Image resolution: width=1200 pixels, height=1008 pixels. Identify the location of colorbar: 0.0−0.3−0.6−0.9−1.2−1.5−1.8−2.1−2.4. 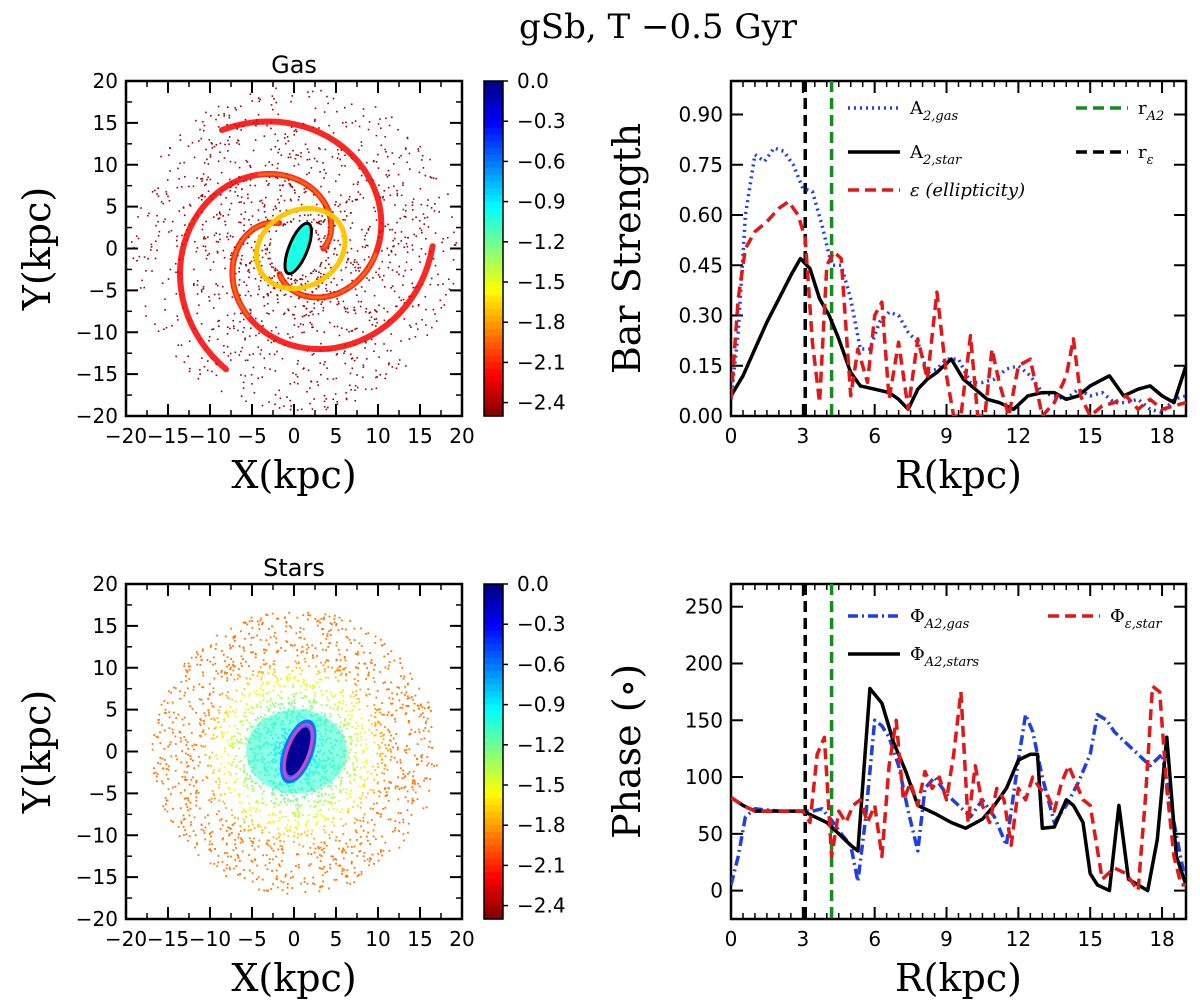
(524, 243).